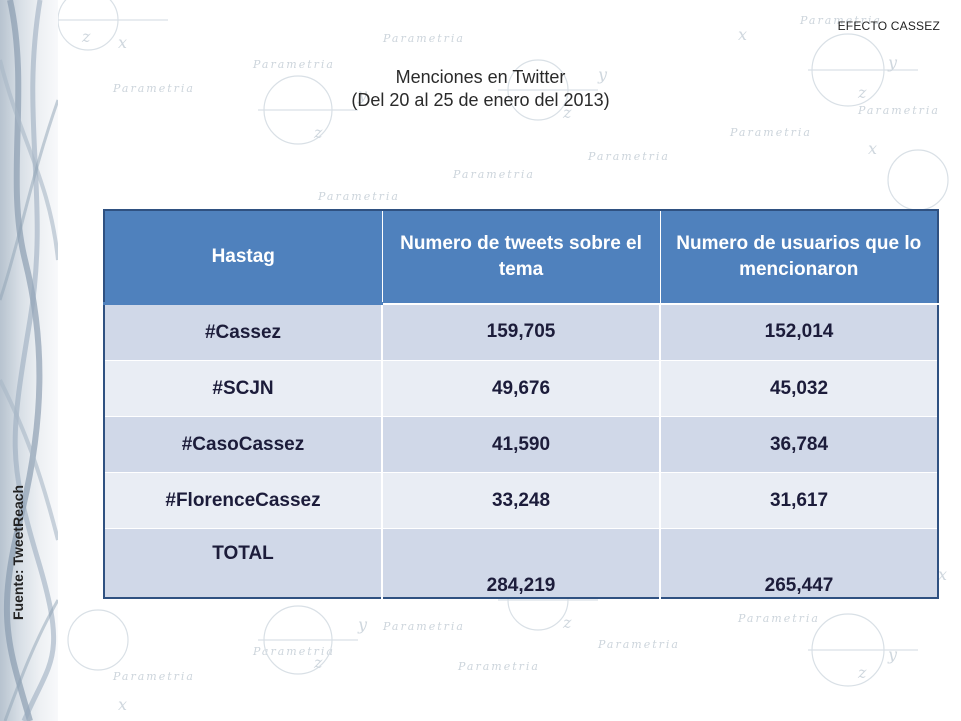 Image resolution: width=961 pixels, height=721 pixels. I want to click on users-cell: 45,032, so click(799, 388).